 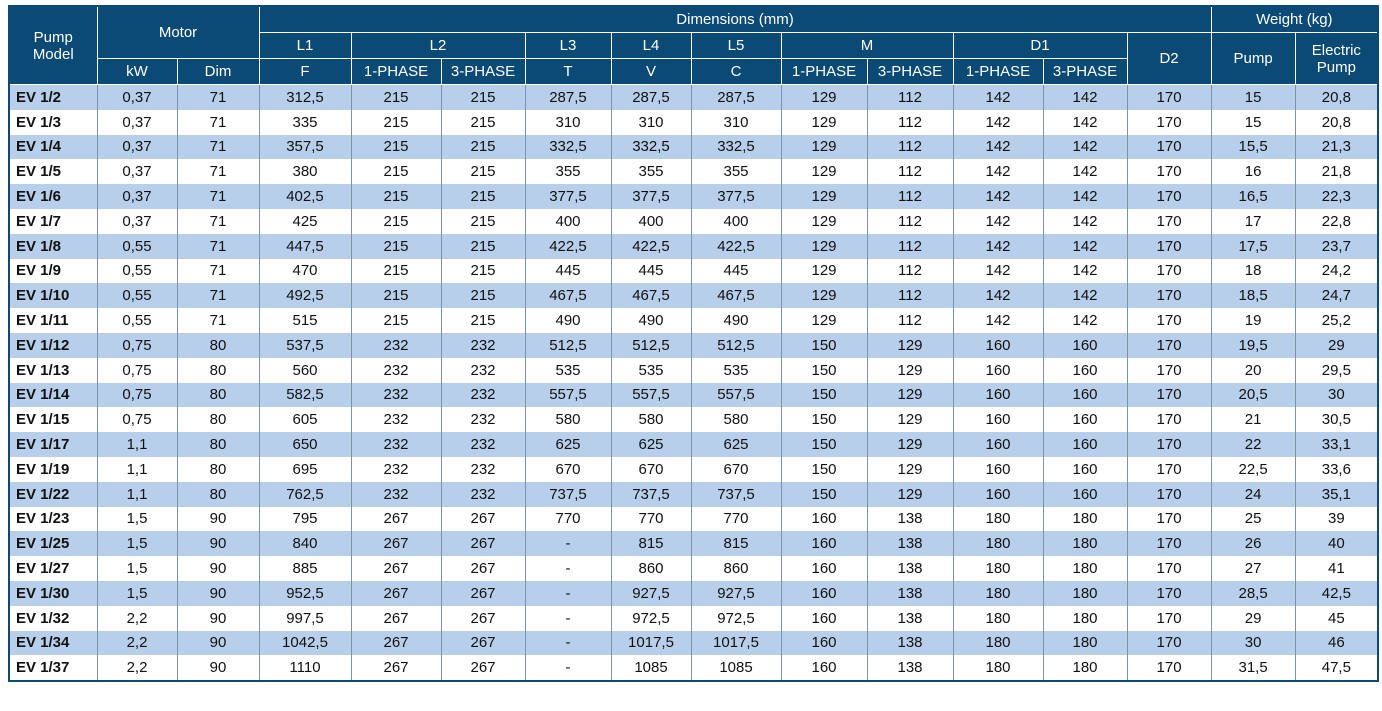 What do you see at coordinates (1253, 97) in the screenshot?
I see `value-cell: 15` at bounding box center [1253, 97].